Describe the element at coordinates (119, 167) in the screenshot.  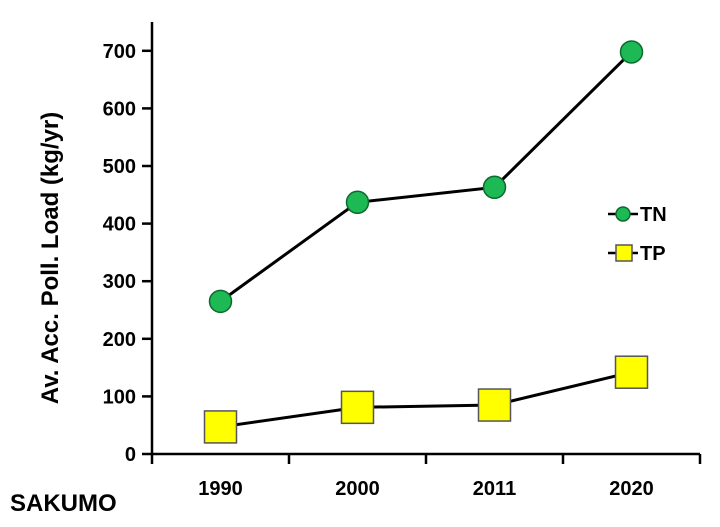
I see `y-tick-label: 500` at that location.